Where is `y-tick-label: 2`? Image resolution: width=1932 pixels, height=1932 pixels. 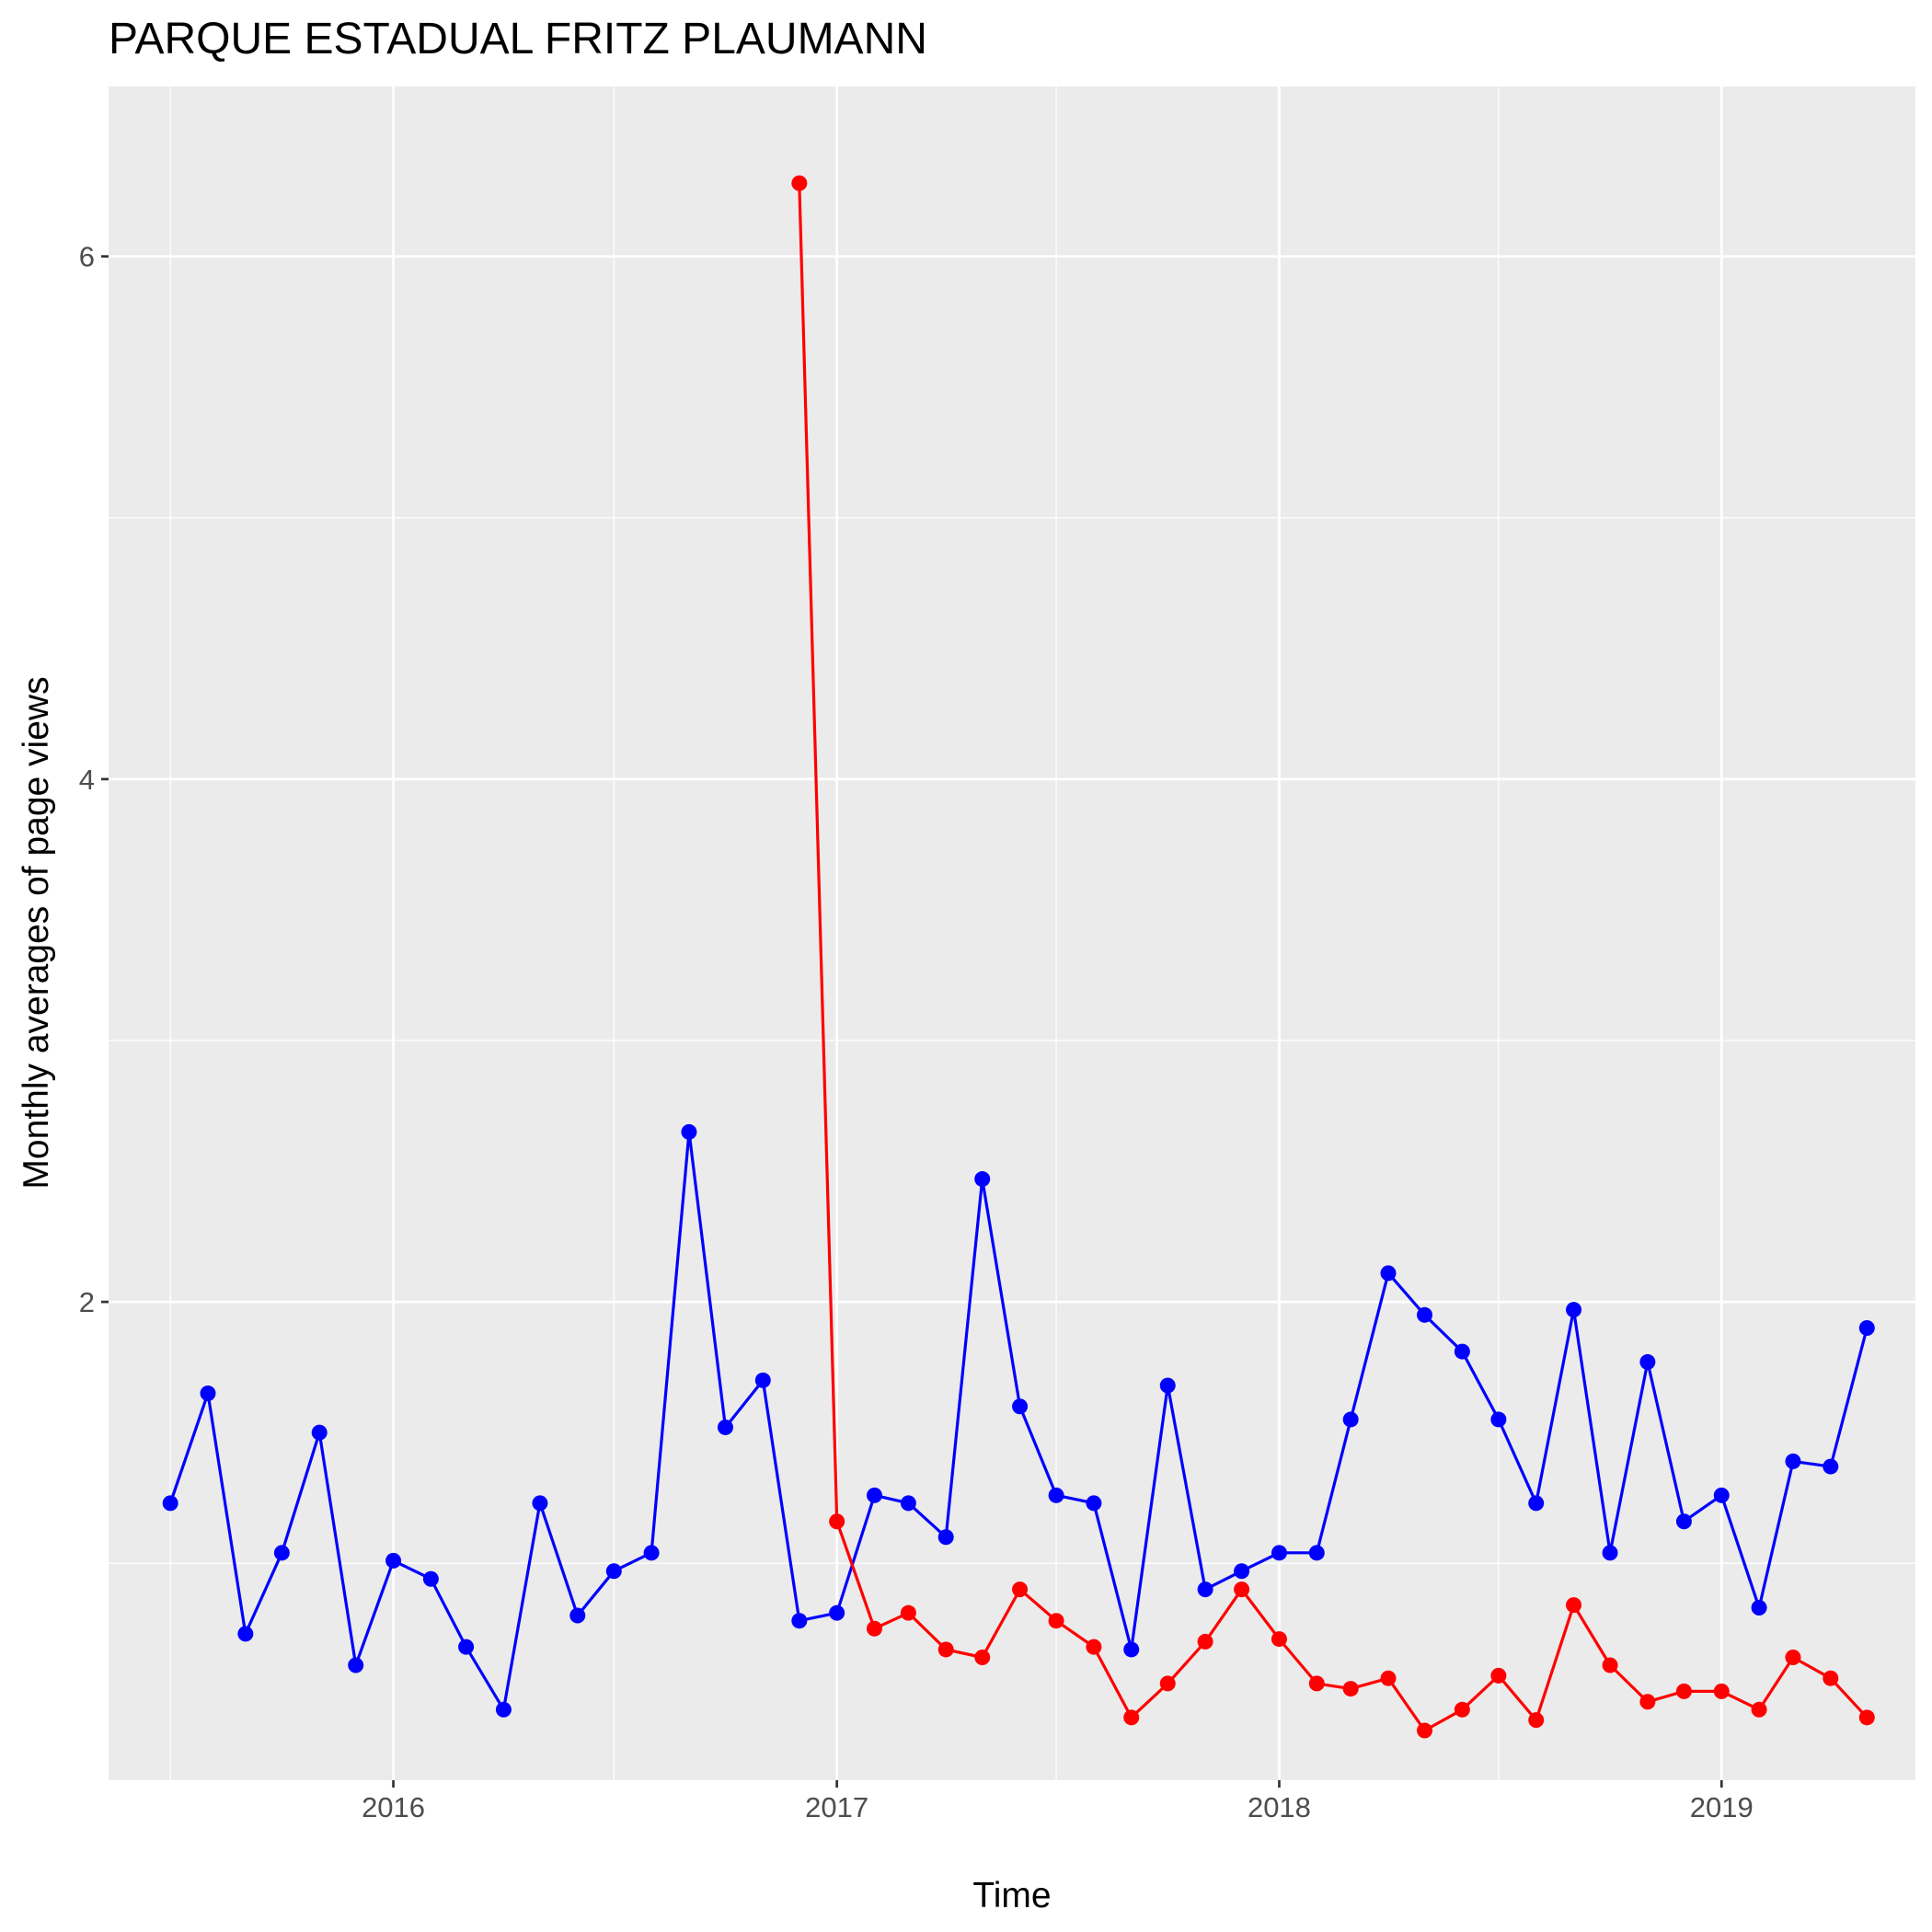 y-tick-label: 2 is located at coordinates (87, 1302).